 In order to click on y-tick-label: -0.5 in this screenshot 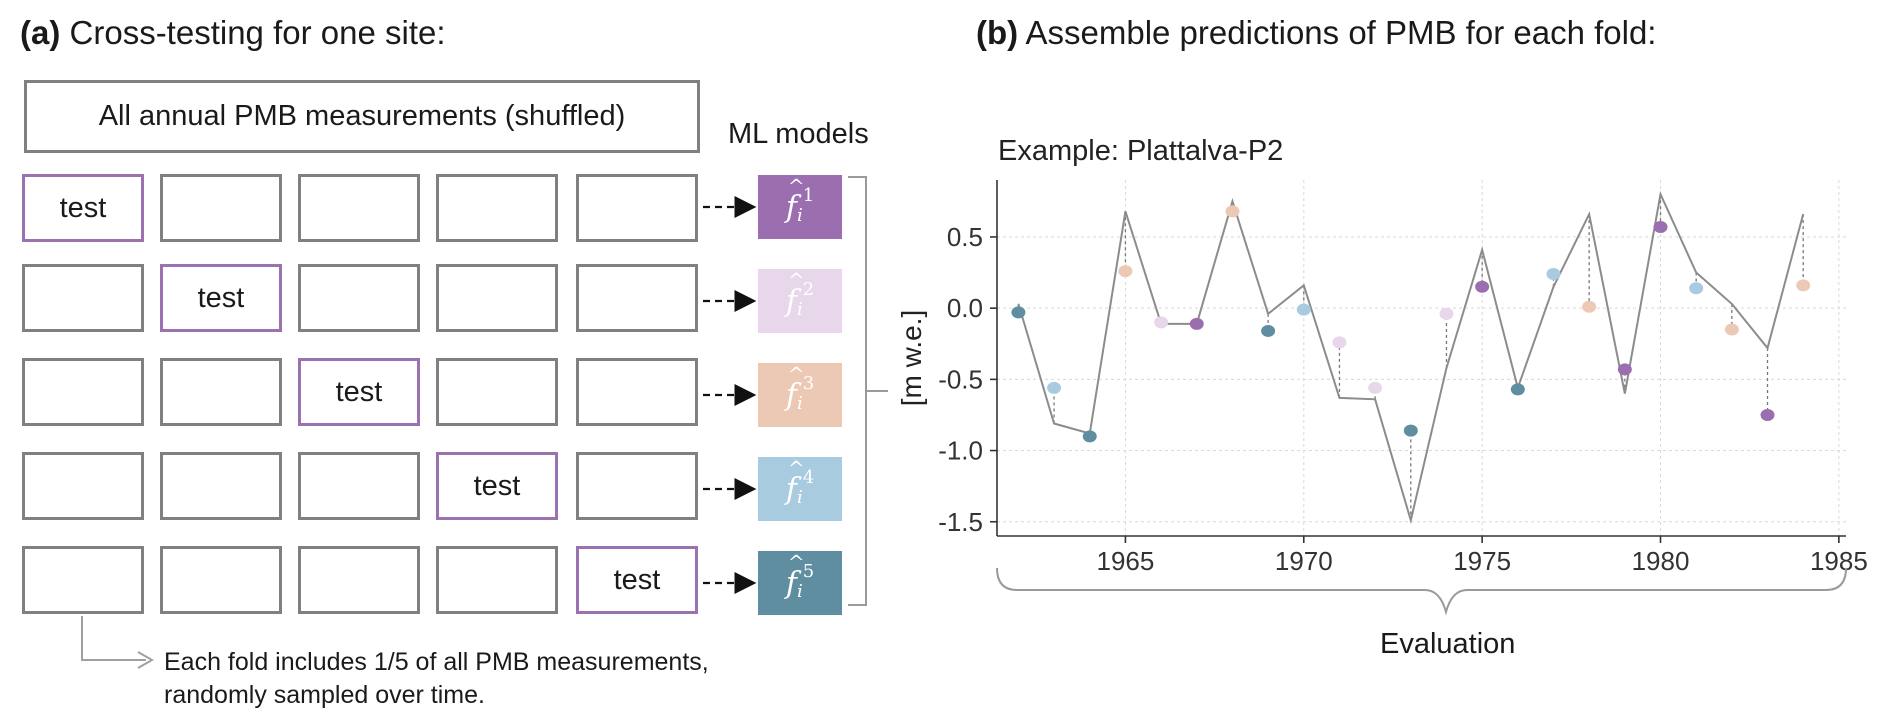, I will do `click(960, 379)`.